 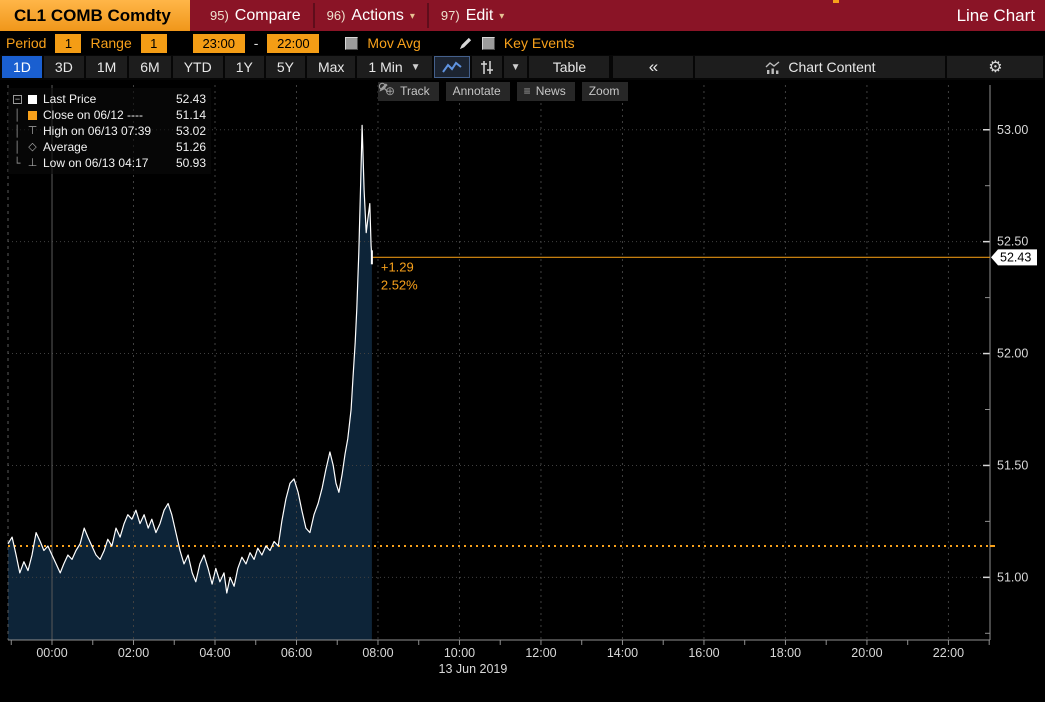 I want to click on track-label: Track, so click(x=415, y=91).